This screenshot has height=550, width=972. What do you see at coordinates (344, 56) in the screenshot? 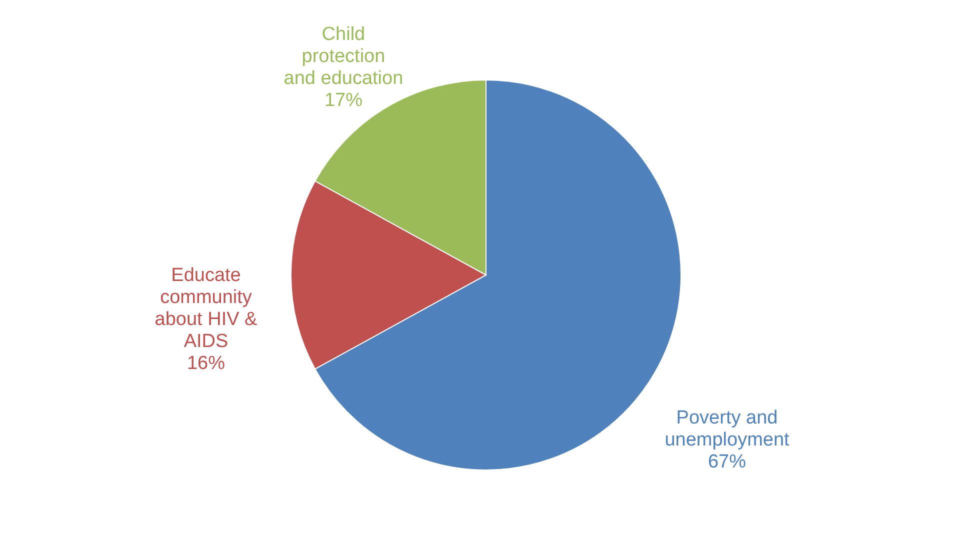
I see `slice-label: Child protection and education` at bounding box center [344, 56].